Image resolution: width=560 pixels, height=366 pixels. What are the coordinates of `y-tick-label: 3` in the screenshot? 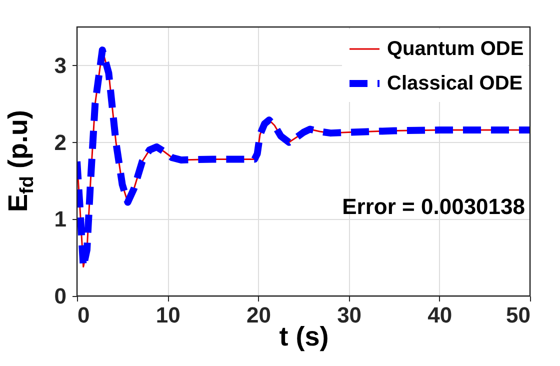 It's located at (60, 65).